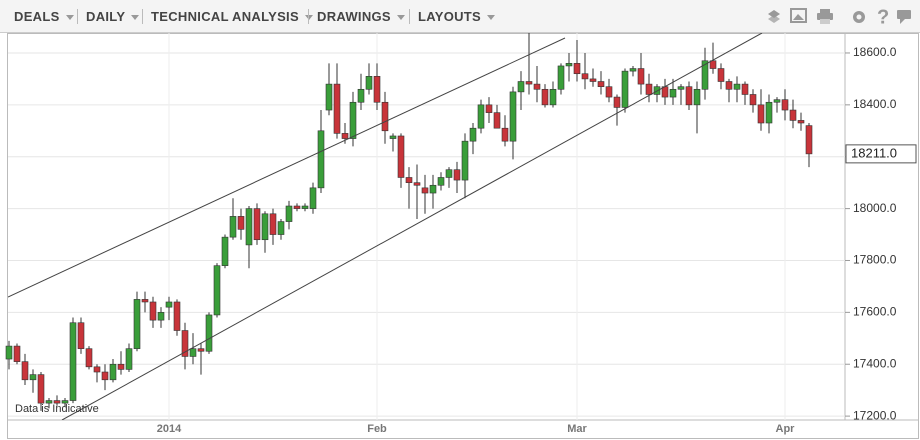 The image size is (920, 440). What do you see at coordinates (77, 16) in the screenshot?
I see `separator` at bounding box center [77, 16].